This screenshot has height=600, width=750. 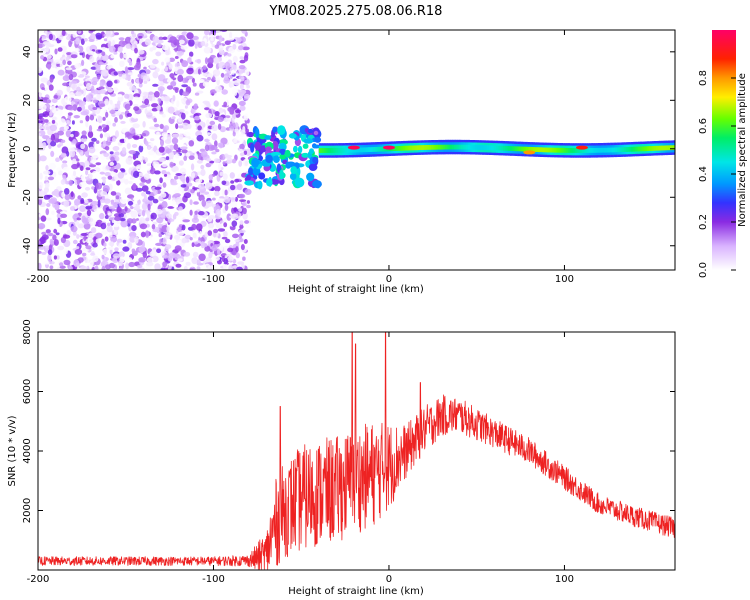 I want to click on colorbar-gradient, so click(x=724, y=150).